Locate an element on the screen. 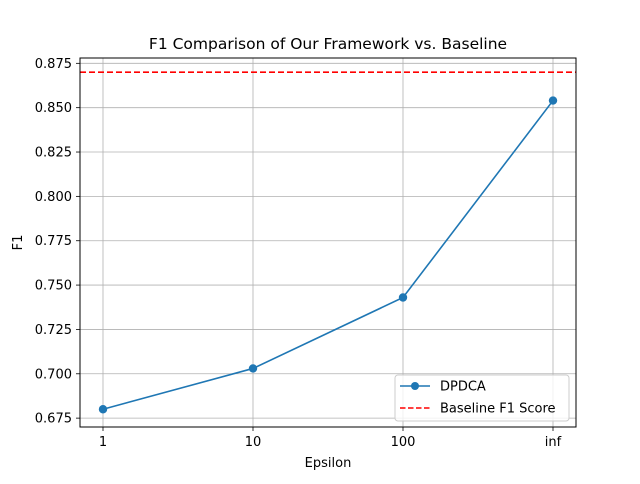 Image resolution: width=640 pixels, height=484 pixels. legend-label-baseline: Baseline F1 Score is located at coordinates (498, 409).